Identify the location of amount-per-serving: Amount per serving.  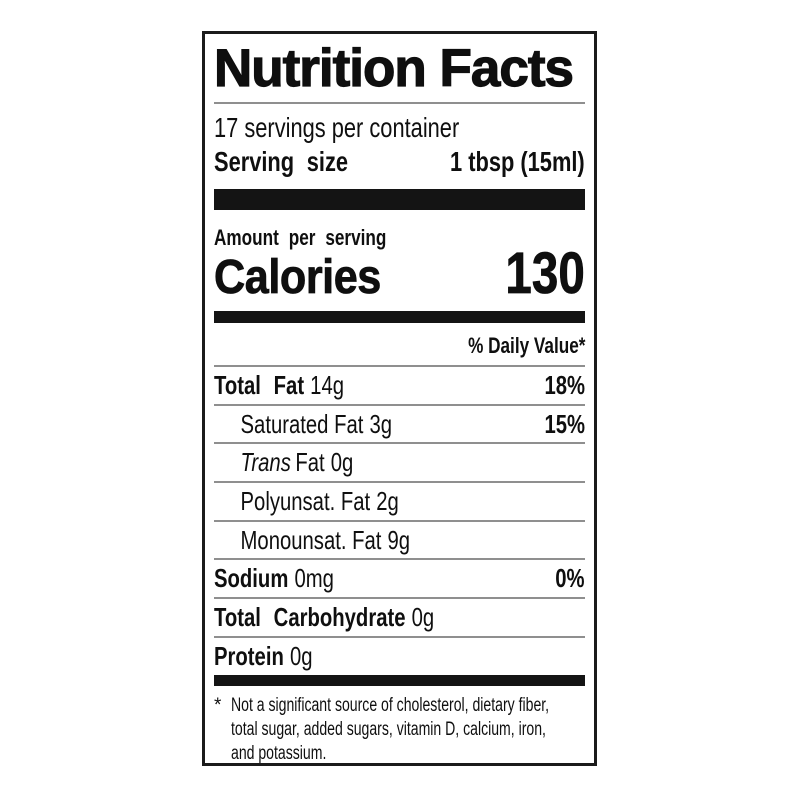
(399, 238).